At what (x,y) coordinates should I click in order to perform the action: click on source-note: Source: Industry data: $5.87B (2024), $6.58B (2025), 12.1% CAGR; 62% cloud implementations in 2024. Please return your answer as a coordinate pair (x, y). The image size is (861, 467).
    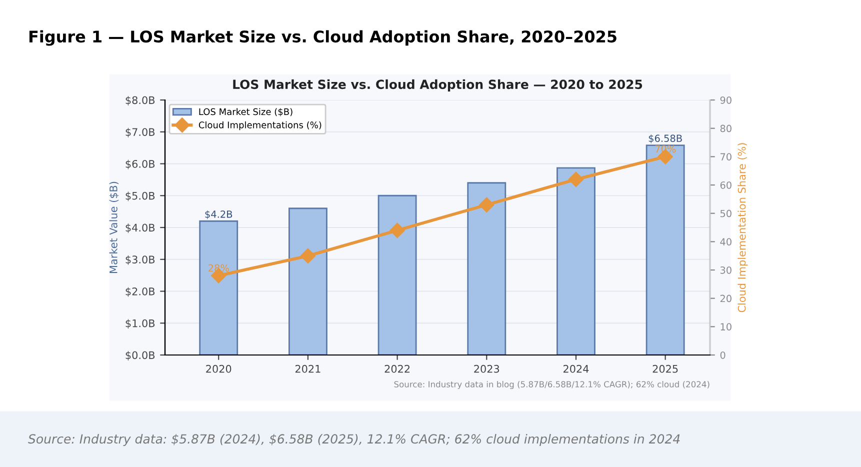
    Looking at the image, I should click on (354, 440).